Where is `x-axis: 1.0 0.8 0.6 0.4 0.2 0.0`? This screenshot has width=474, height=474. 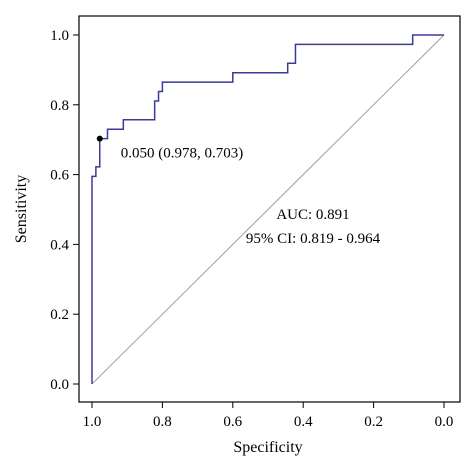 x-axis: 1.0 0.8 0.6 0.4 0.2 0.0 is located at coordinates (268, 416).